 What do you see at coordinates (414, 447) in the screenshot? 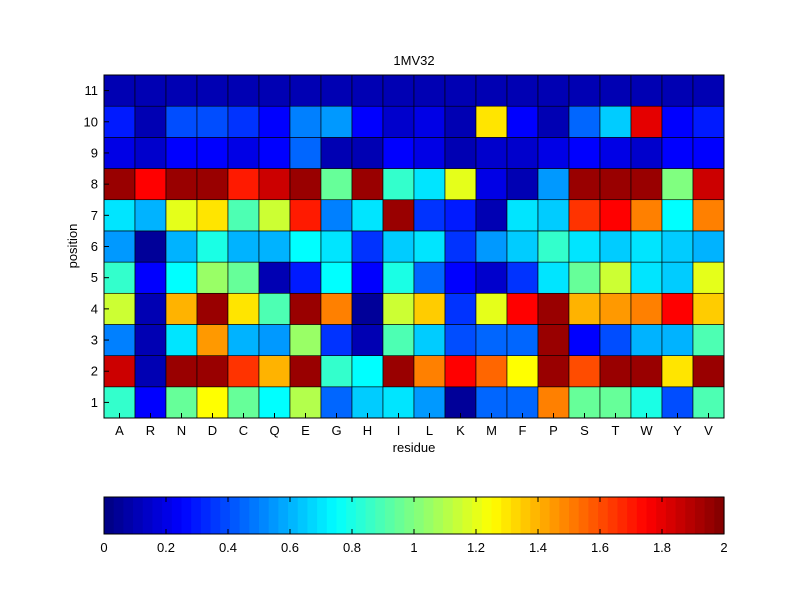
I see `x-axis-label: residue` at bounding box center [414, 447].